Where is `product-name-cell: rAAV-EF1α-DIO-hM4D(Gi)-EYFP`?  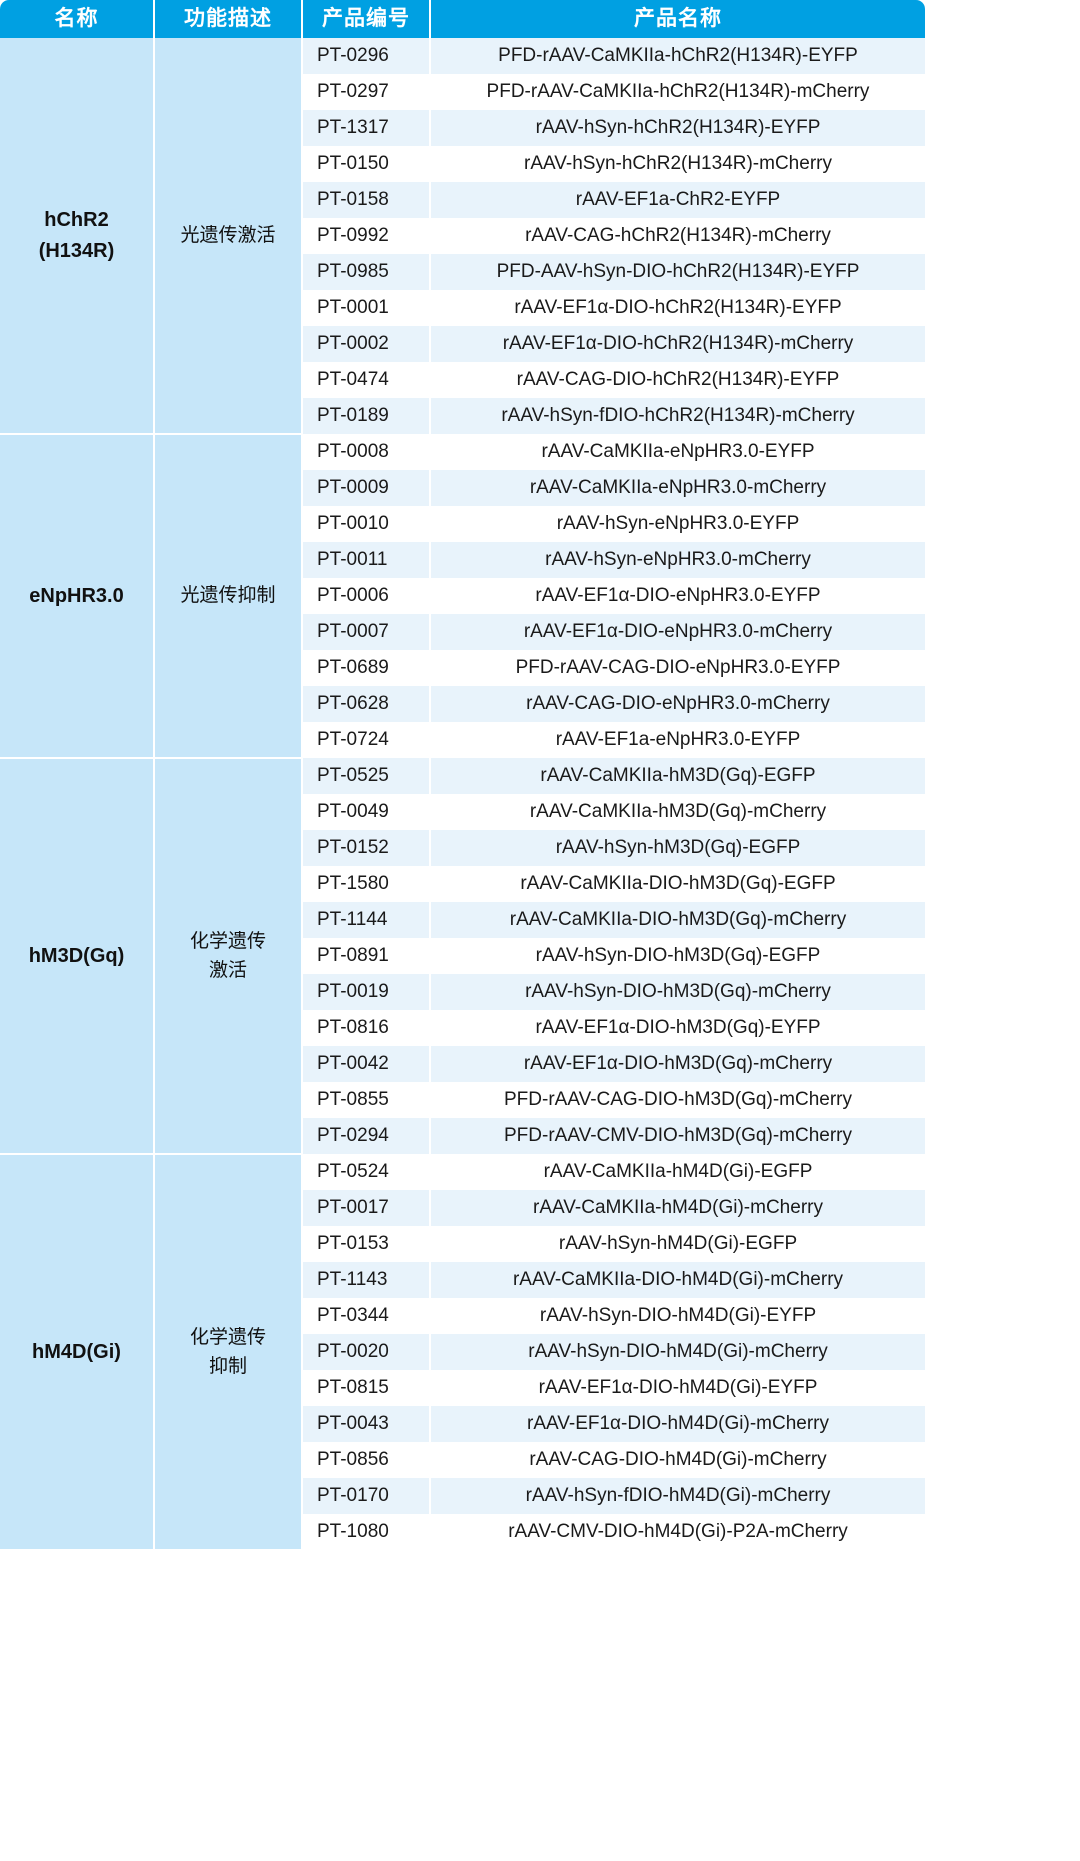
product-name-cell: rAAV-EF1α-DIO-hM4D(Gi)-EYFP is located at coordinates (677, 1388).